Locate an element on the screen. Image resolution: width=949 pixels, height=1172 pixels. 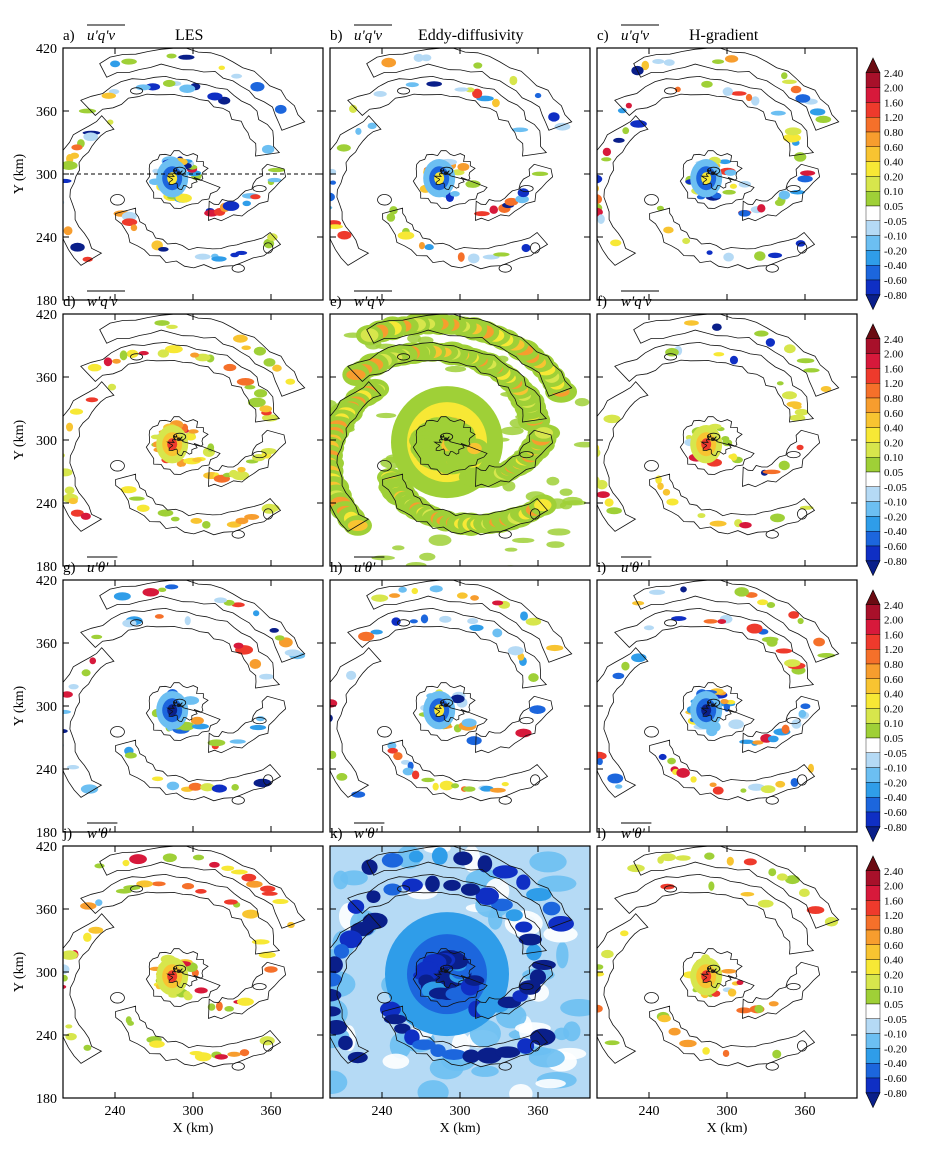
y-tick-label: 360 is located at coordinates (46, 644).